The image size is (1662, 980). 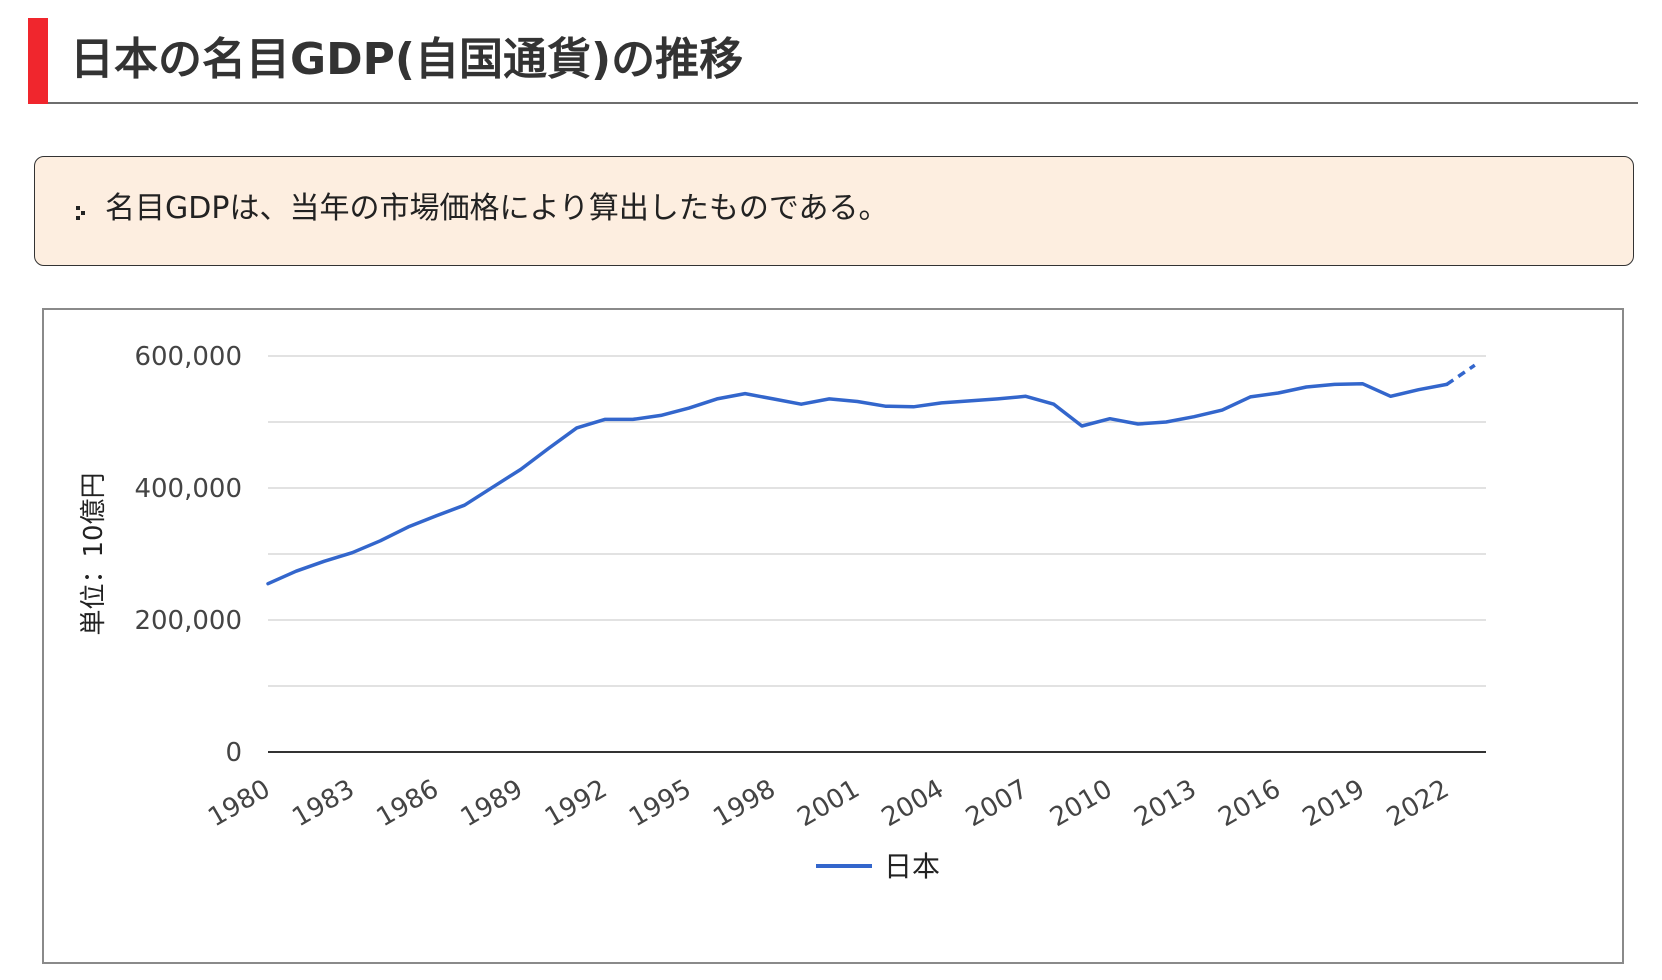 I want to click on note-text: 名目GDPは、当年の市場価格により算出したものである。, so click(x=497, y=208).